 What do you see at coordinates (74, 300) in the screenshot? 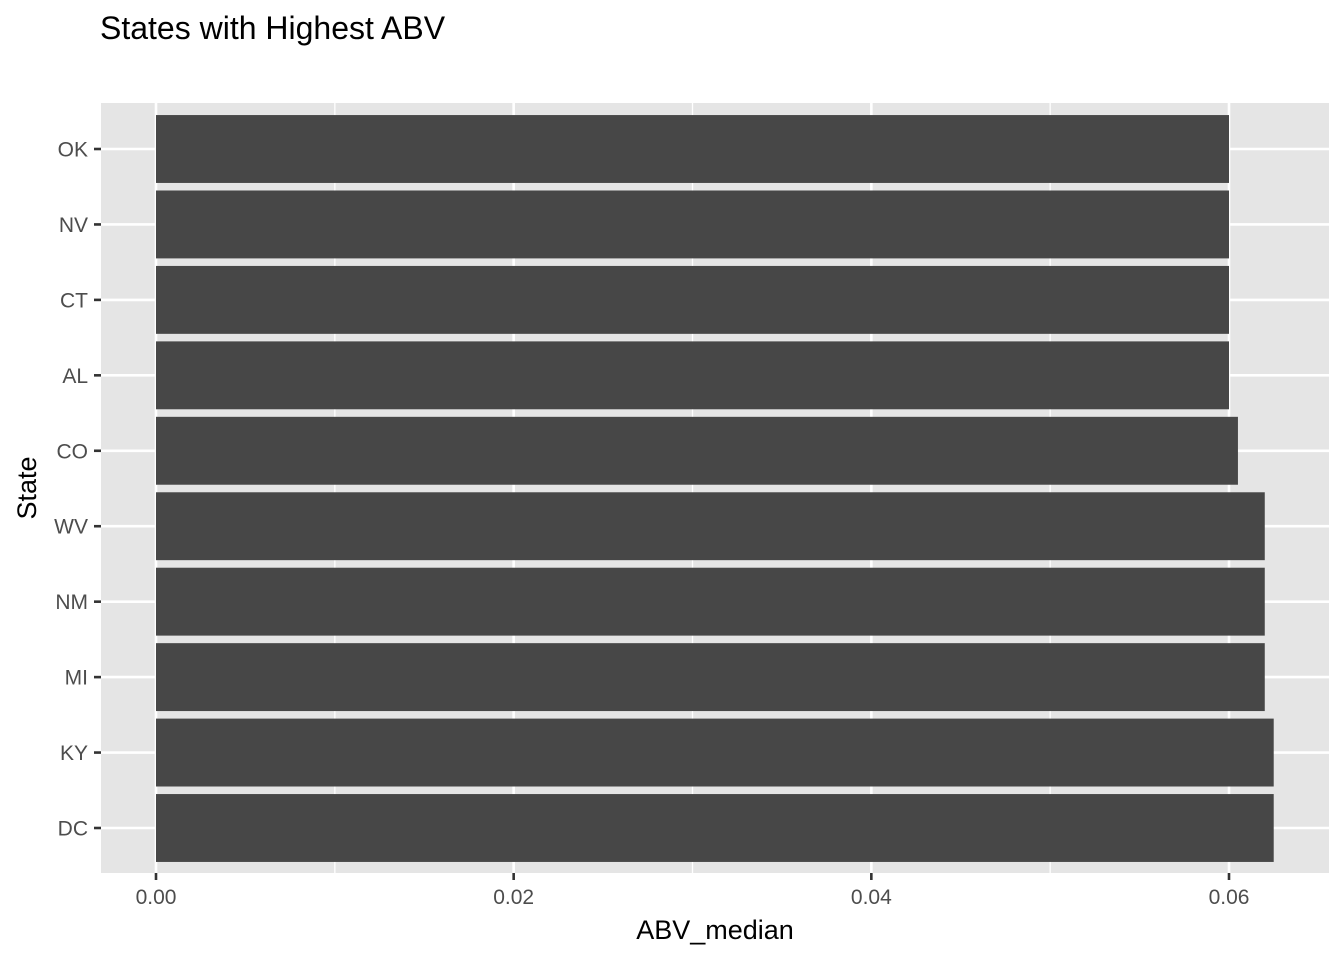
I see `y-tick-label: CT` at bounding box center [74, 300].